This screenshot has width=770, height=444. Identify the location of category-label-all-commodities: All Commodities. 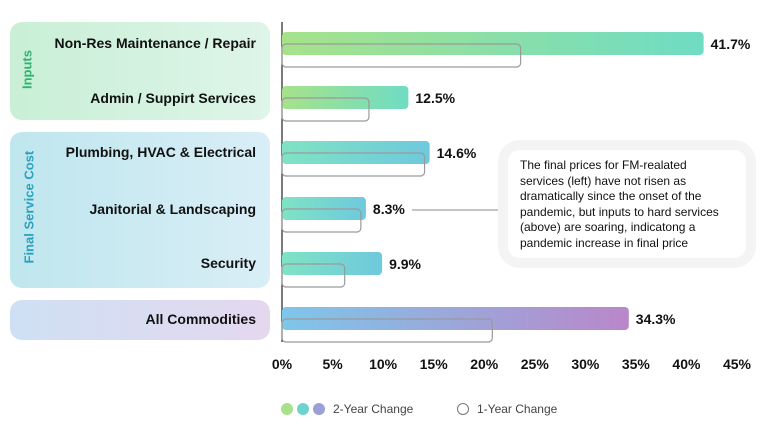
(200, 319).